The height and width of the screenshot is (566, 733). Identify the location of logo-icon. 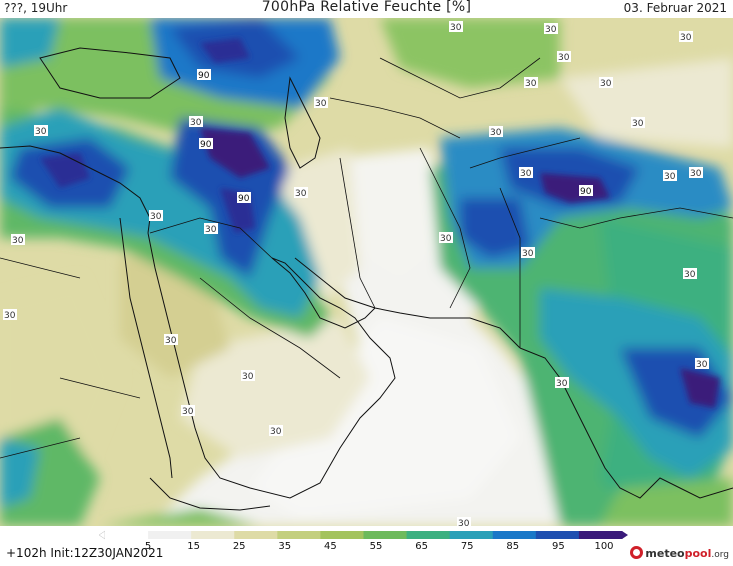
(637, 552).